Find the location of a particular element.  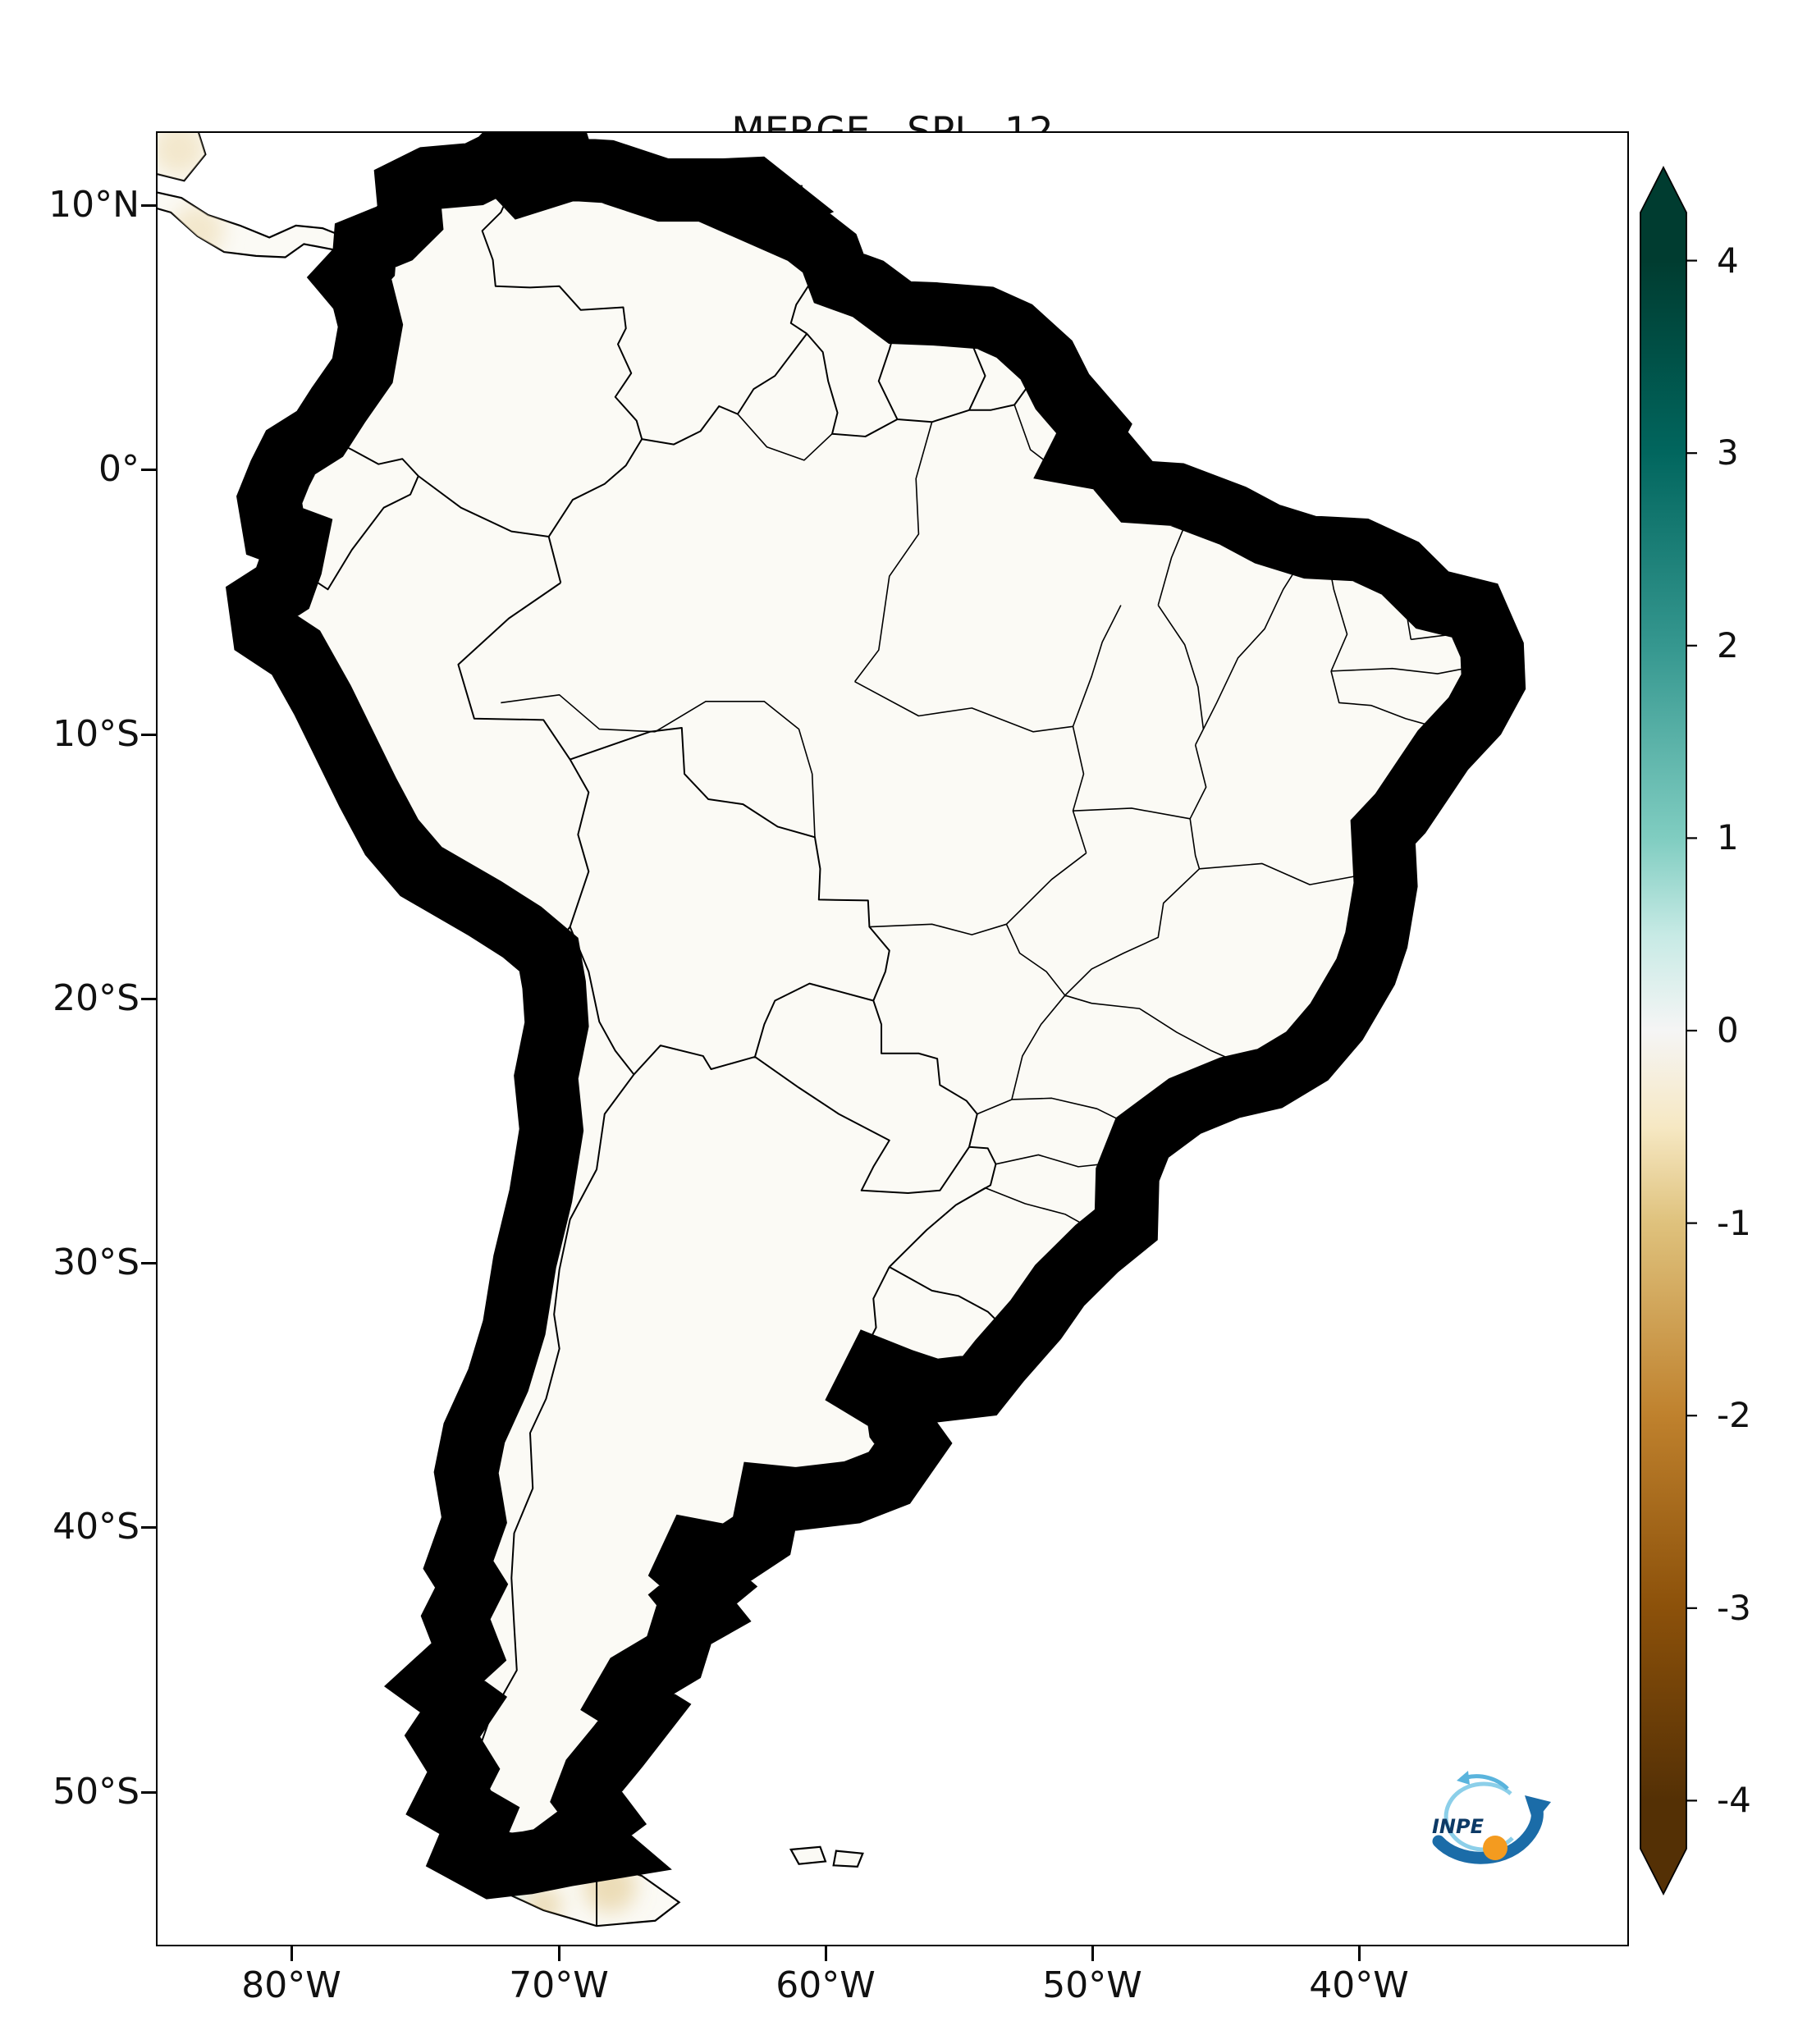

logo-text: INPE is located at coordinates (1458, 1826).